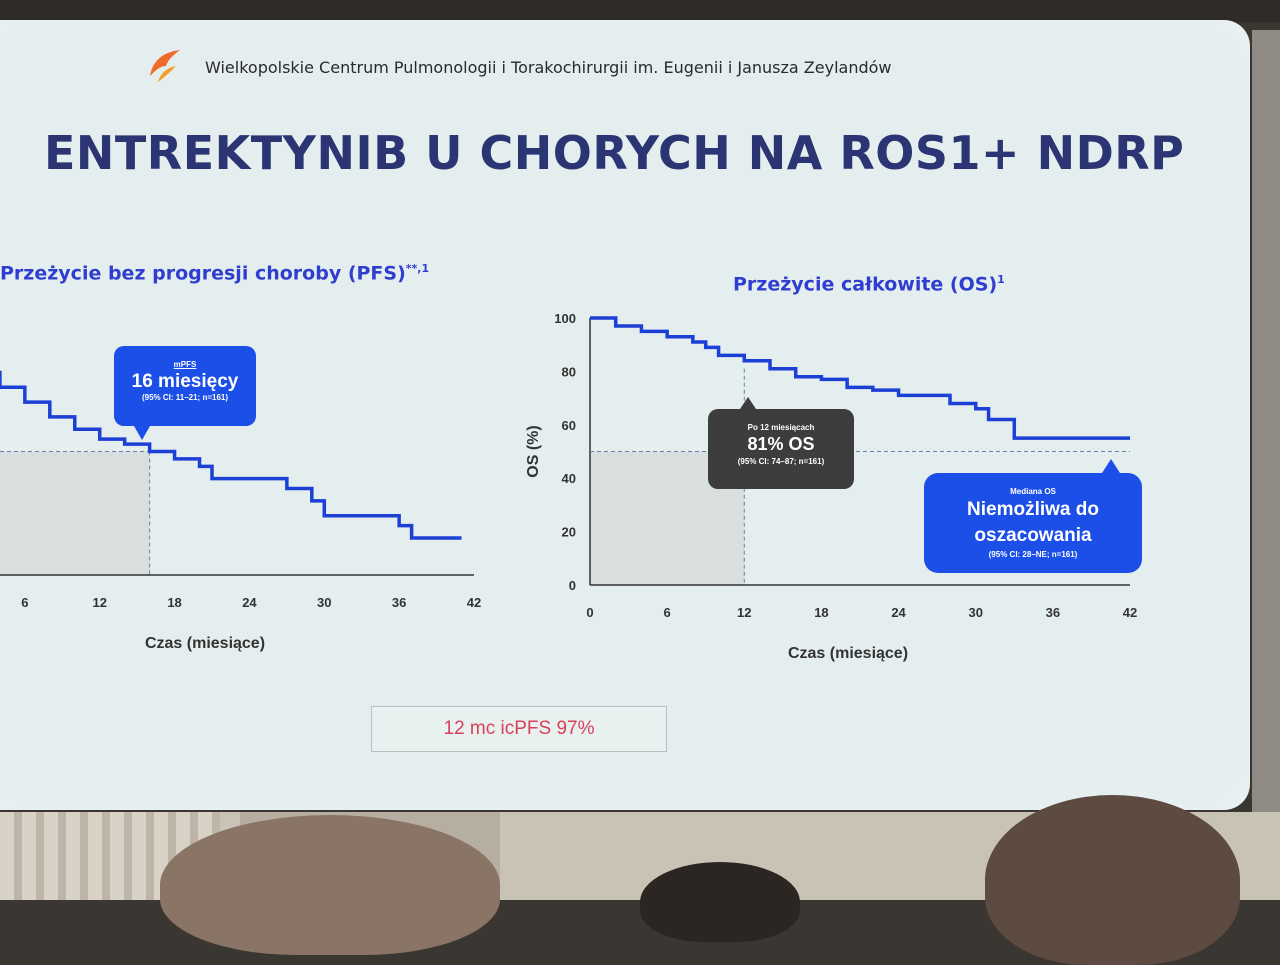  Describe the element at coordinates (898, 612) in the screenshot. I see `os-x-tick: 24` at that location.